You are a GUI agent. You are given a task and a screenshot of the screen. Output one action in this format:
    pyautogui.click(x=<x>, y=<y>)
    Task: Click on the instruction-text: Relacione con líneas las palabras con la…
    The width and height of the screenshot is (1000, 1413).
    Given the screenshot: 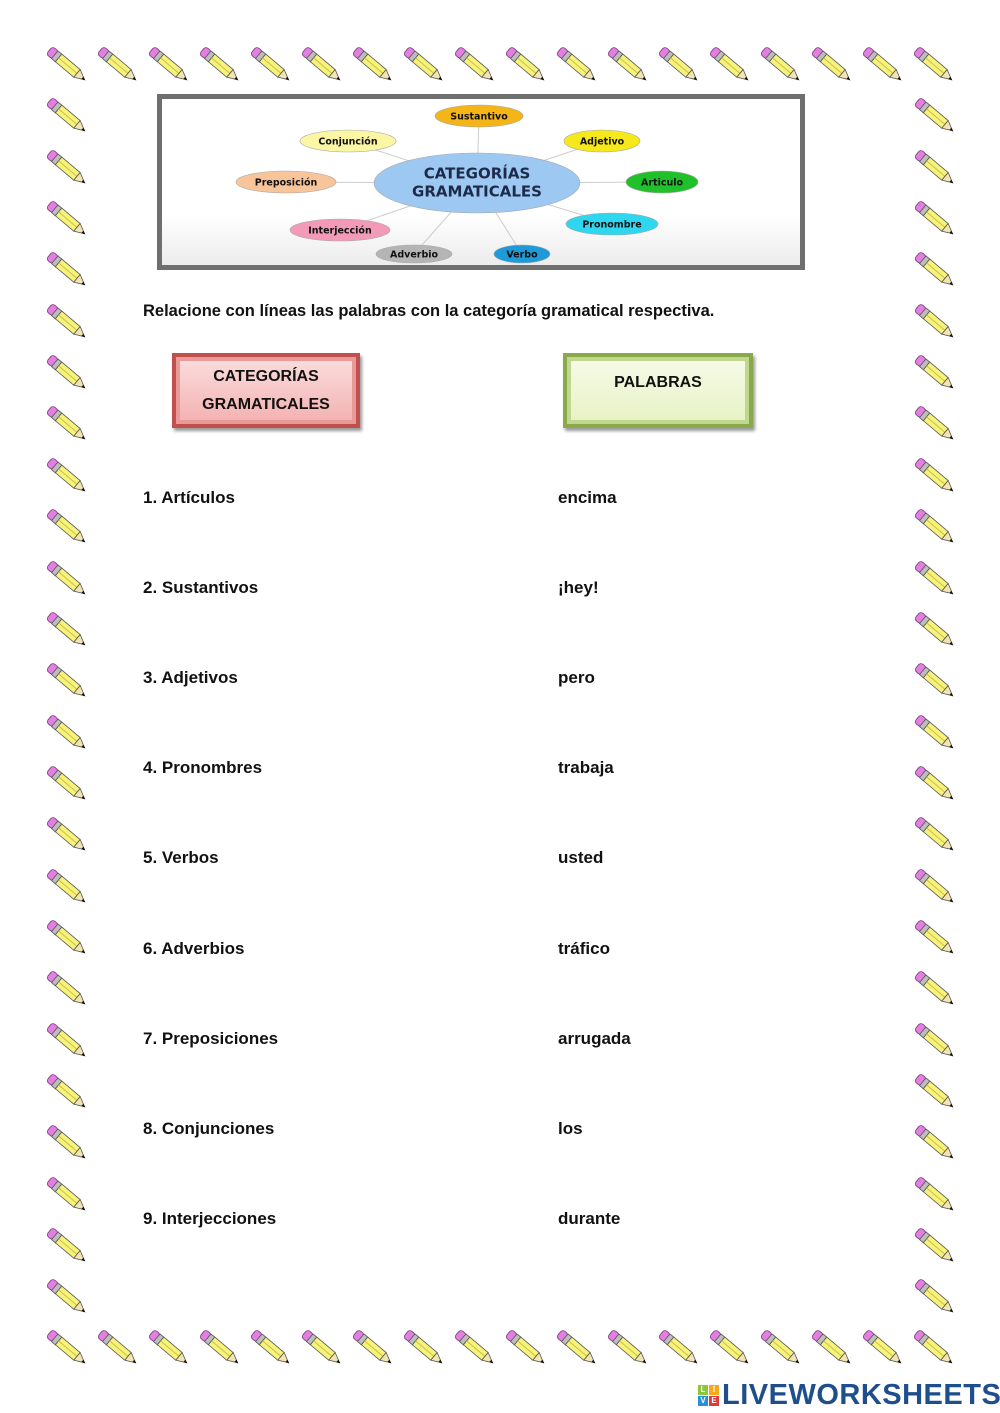 What is the action you would take?
    pyautogui.click(x=429, y=311)
    